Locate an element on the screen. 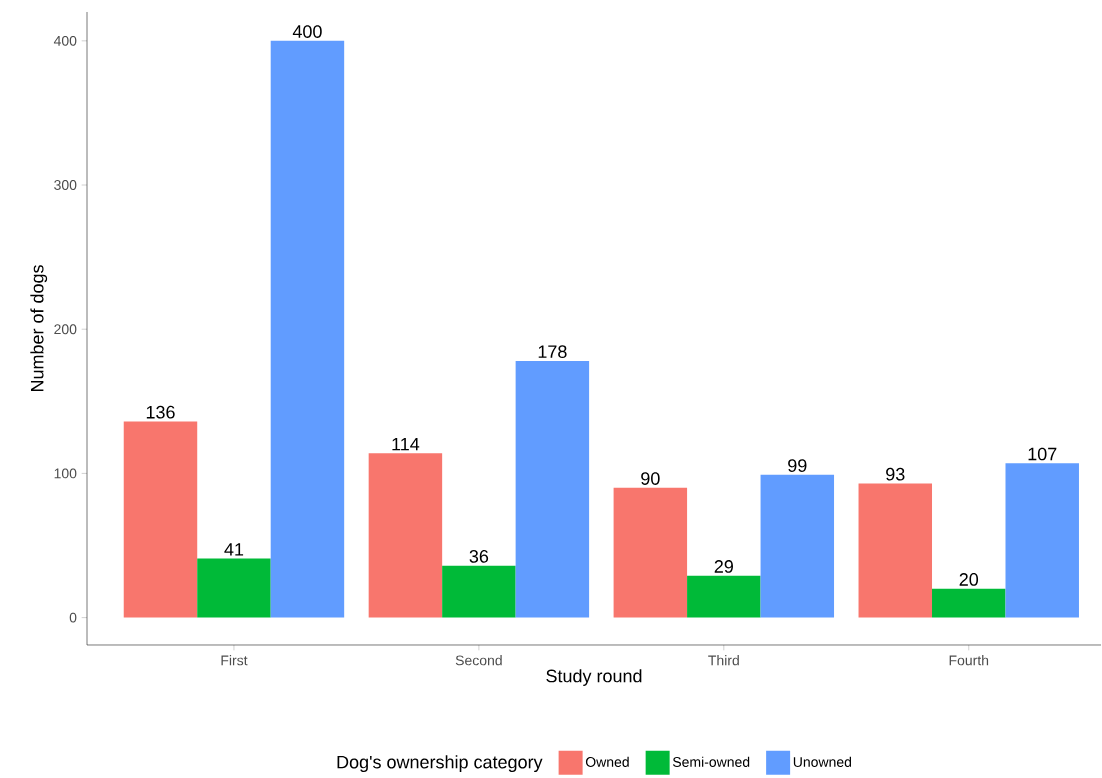  y-tick-label: 100 is located at coordinates (65, 473).